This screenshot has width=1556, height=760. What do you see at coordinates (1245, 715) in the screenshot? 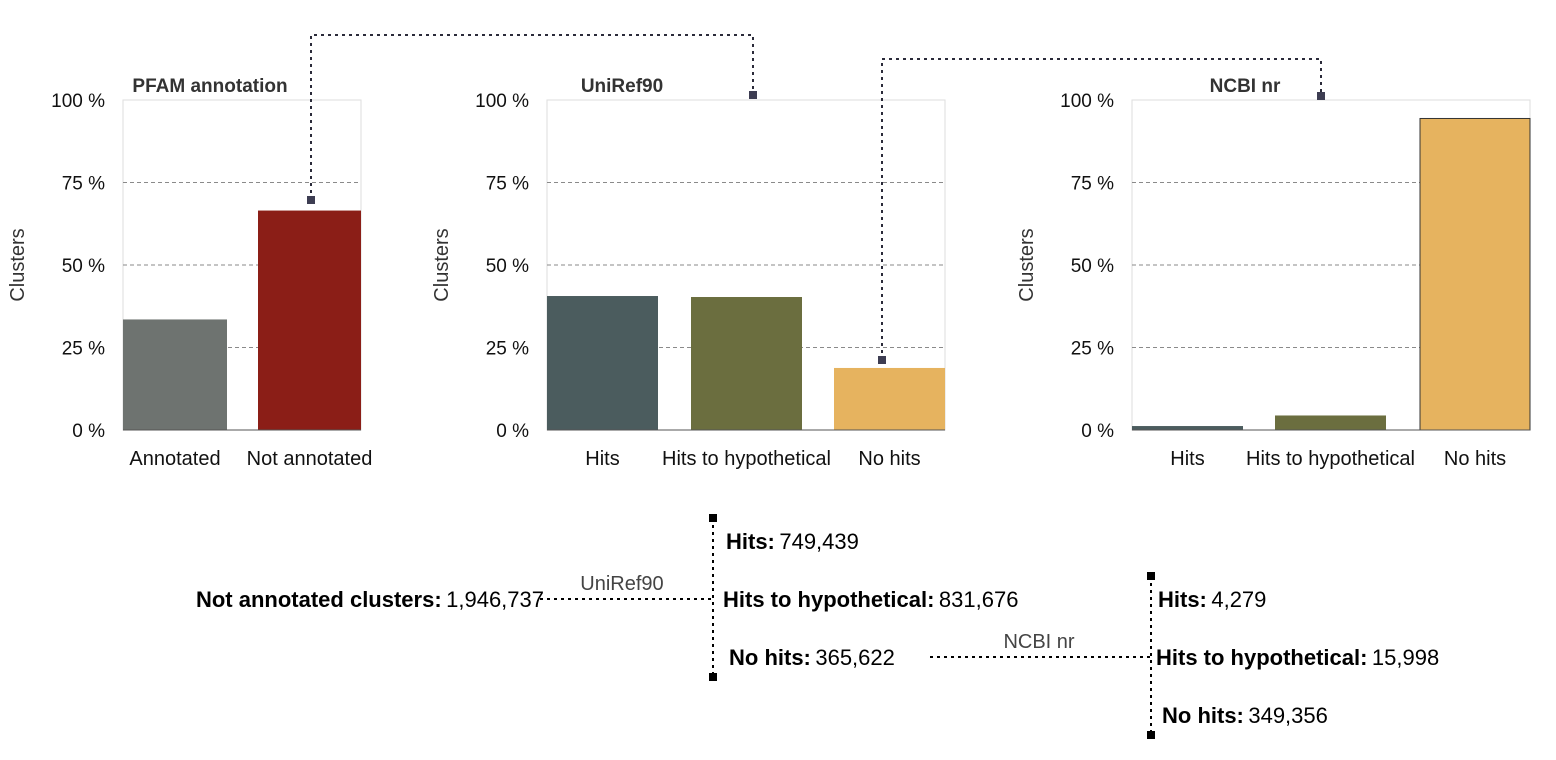
I see `flow-ncbi-nohits: No hits: 349,356` at bounding box center [1245, 715].